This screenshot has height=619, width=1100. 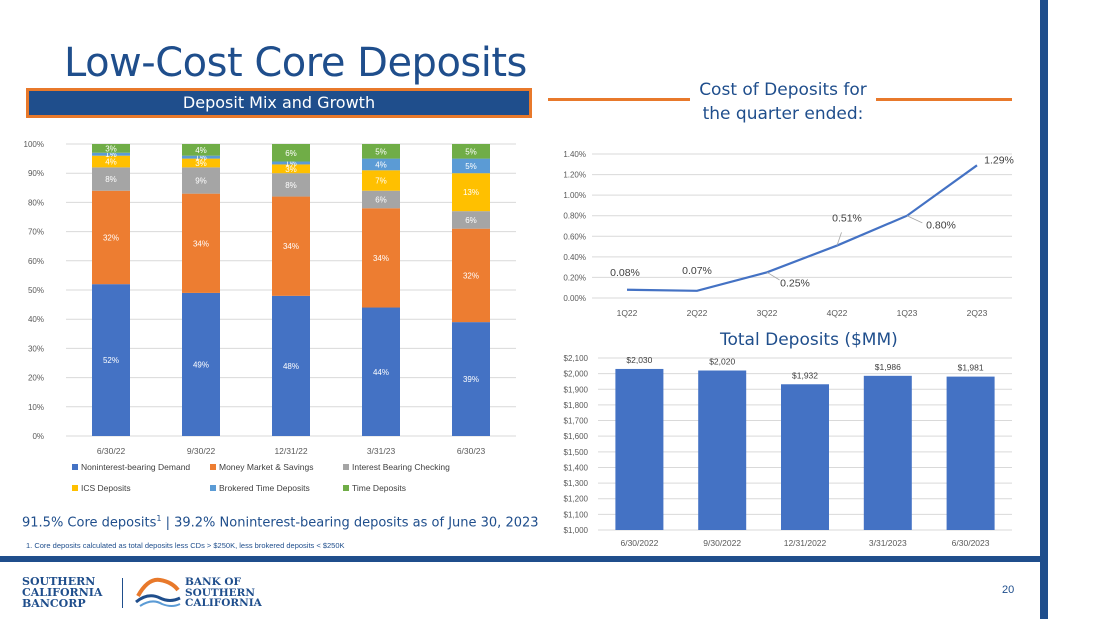 What do you see at coordinates (111, 451) in the screenshot?
I see `mix-x-tick: 6/30/22` at bounding box center [111, 451].